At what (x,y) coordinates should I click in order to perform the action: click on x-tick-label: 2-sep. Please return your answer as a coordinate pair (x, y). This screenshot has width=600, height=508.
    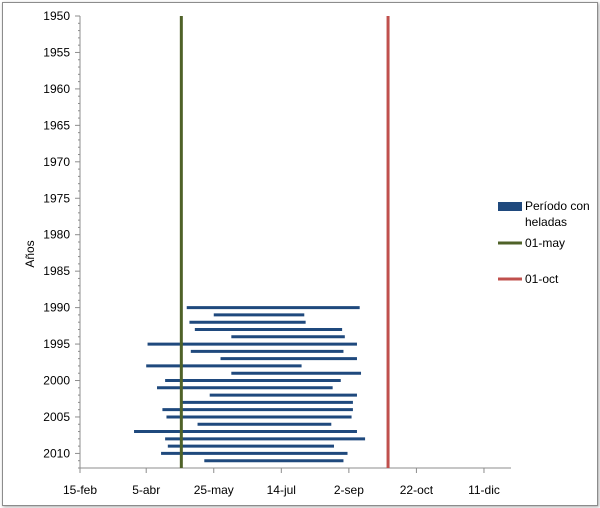
    Looking at the image, I should click on (349, 490).